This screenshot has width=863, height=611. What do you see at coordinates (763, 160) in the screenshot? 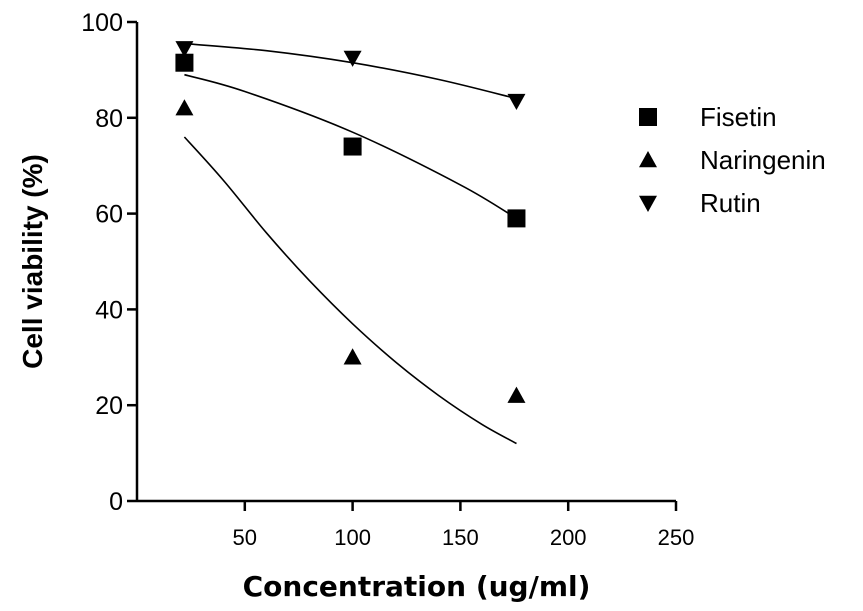
I see `legend-label-naringenin: Naringenin` at bounding box center [763, 160].